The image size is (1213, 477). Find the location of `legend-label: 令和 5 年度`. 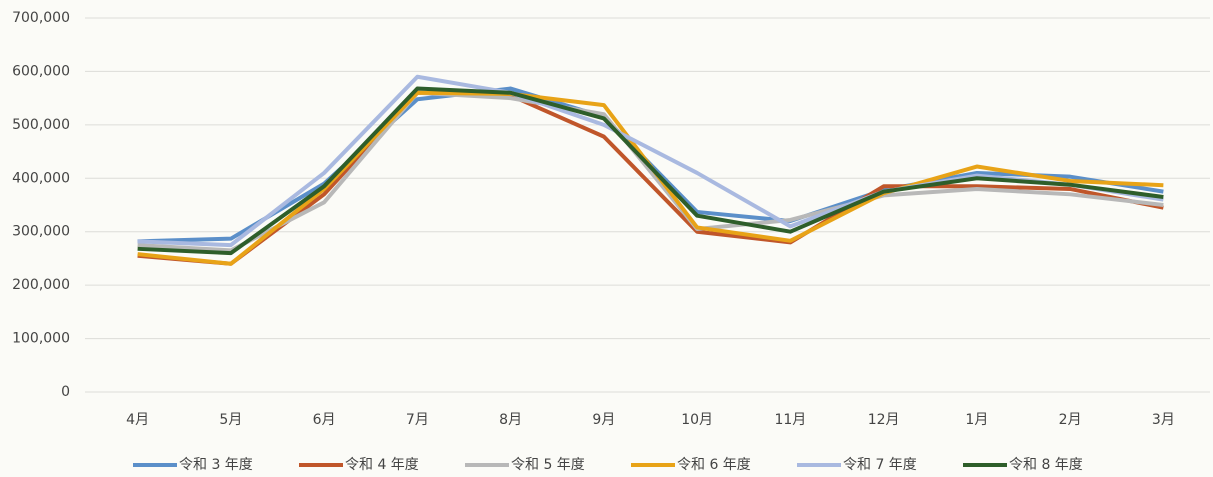

legend-label: 令和 5 年度 is located at coordinates (548, 465).